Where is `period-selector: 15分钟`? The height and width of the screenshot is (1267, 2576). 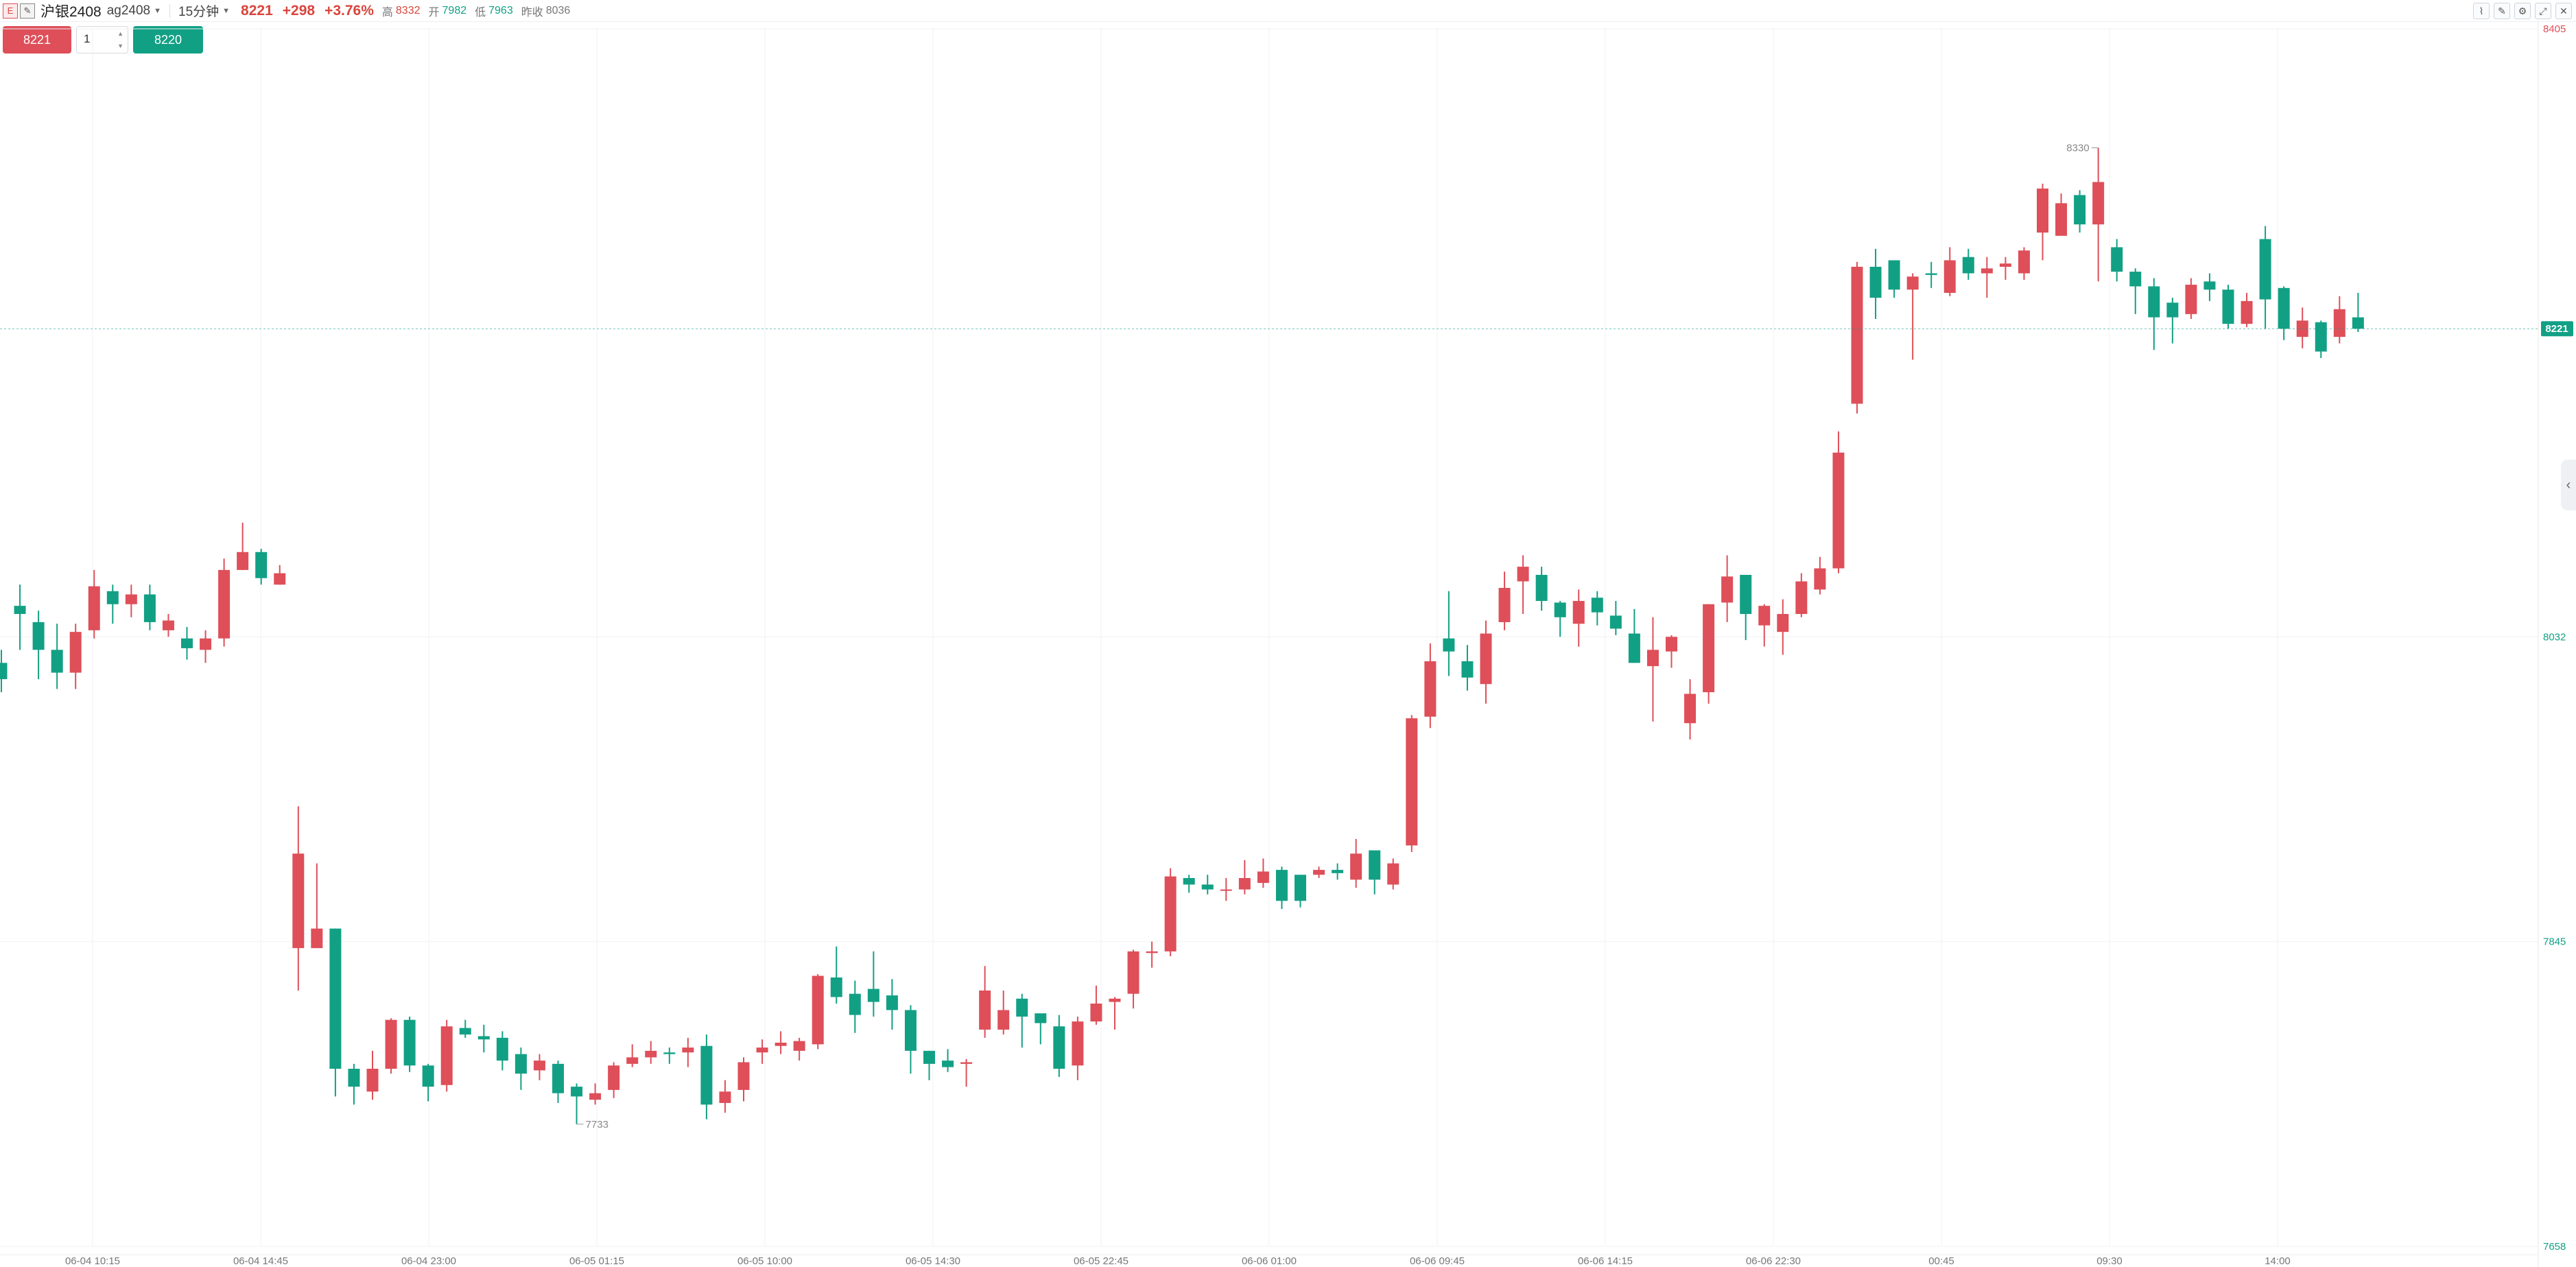 period-selector: 15分钟 is located at coordinates (199, 12).